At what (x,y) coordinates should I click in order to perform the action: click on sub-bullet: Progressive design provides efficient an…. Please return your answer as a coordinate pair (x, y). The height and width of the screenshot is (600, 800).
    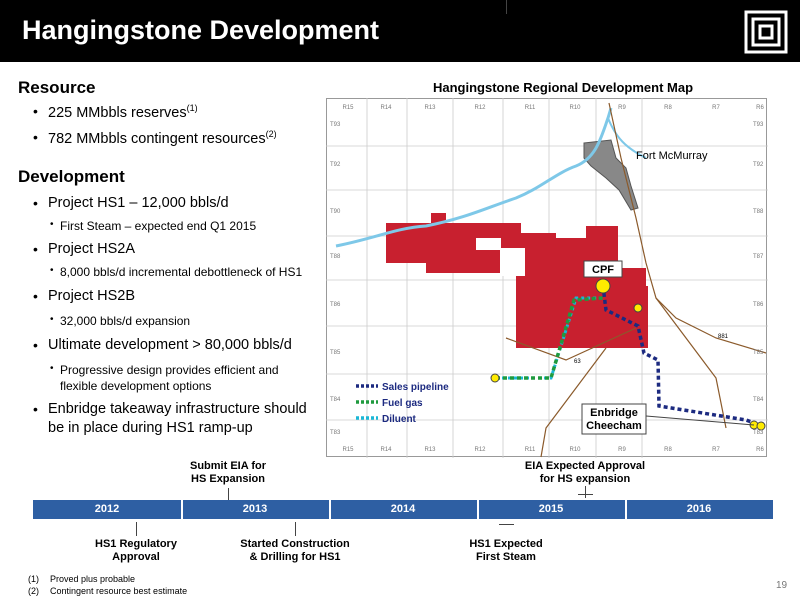
    Looking at the image, I should click on (169, 370).